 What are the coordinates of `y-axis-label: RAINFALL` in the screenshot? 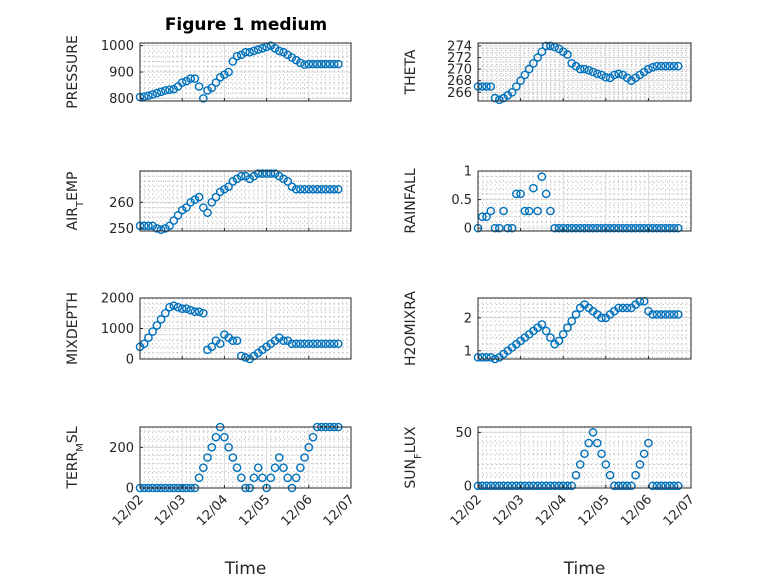 It's located at (411, 200).